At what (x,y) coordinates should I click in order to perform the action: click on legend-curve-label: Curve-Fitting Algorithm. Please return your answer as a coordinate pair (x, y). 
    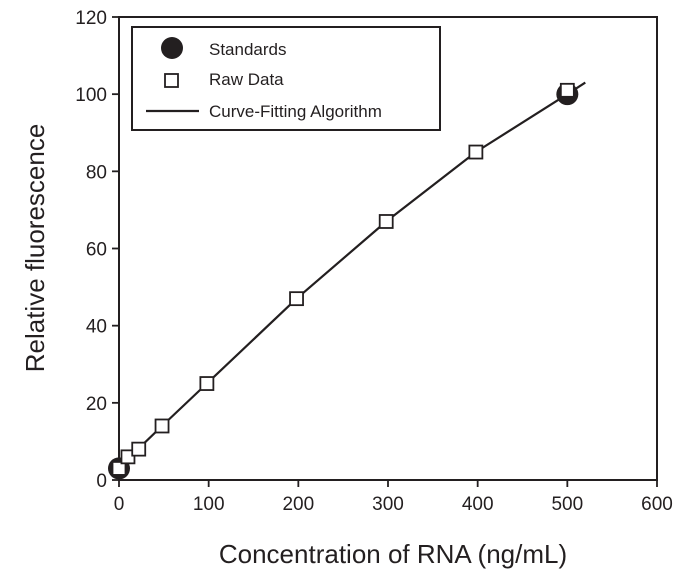
    Looking at the image, I should click on (295, 111).